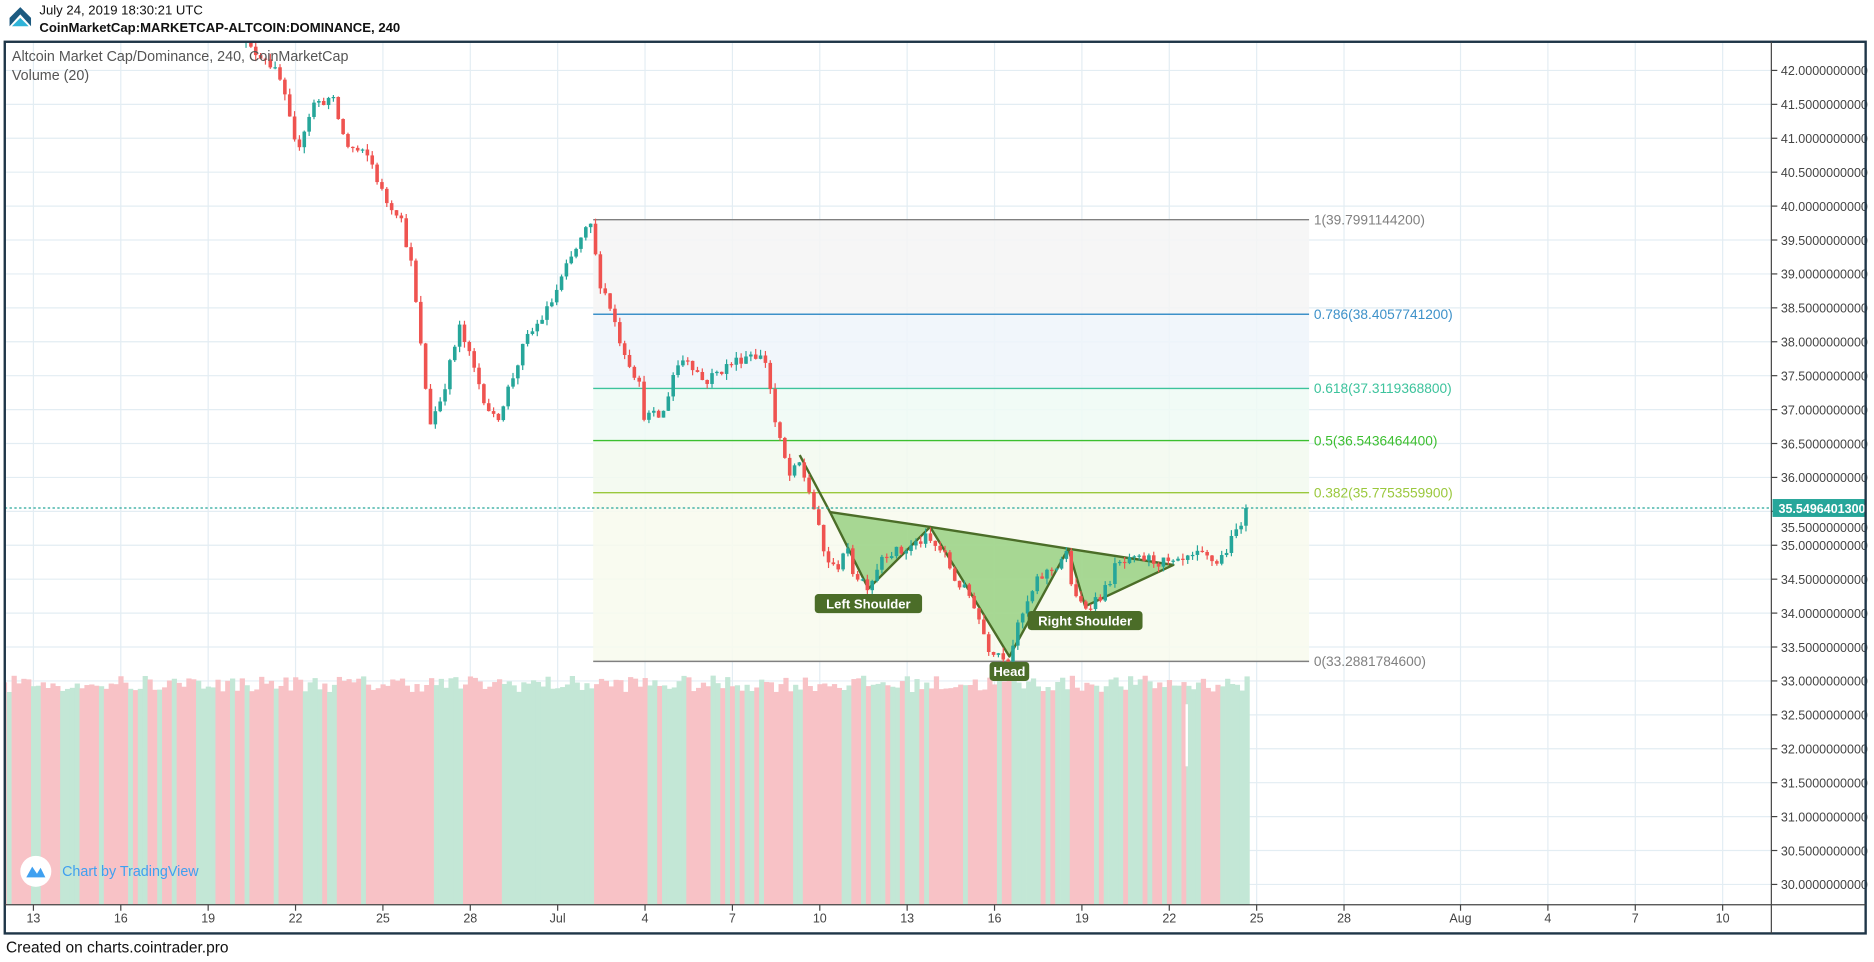 The image size is (1874, 962). What do you see at coordinates (1383, 314) in the screenshot?
I see `fib-level-label: 0.786(38.4057741200)` at bounding box center [1383, 314].